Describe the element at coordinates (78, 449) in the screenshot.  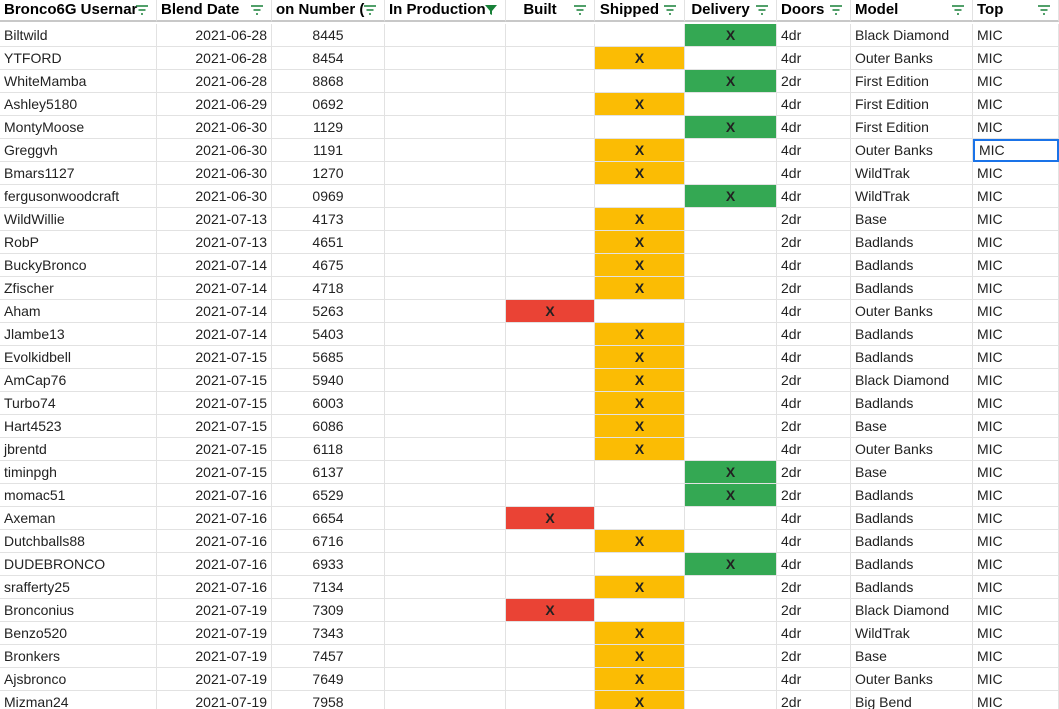
I see `cell: jbrentd` at that location.